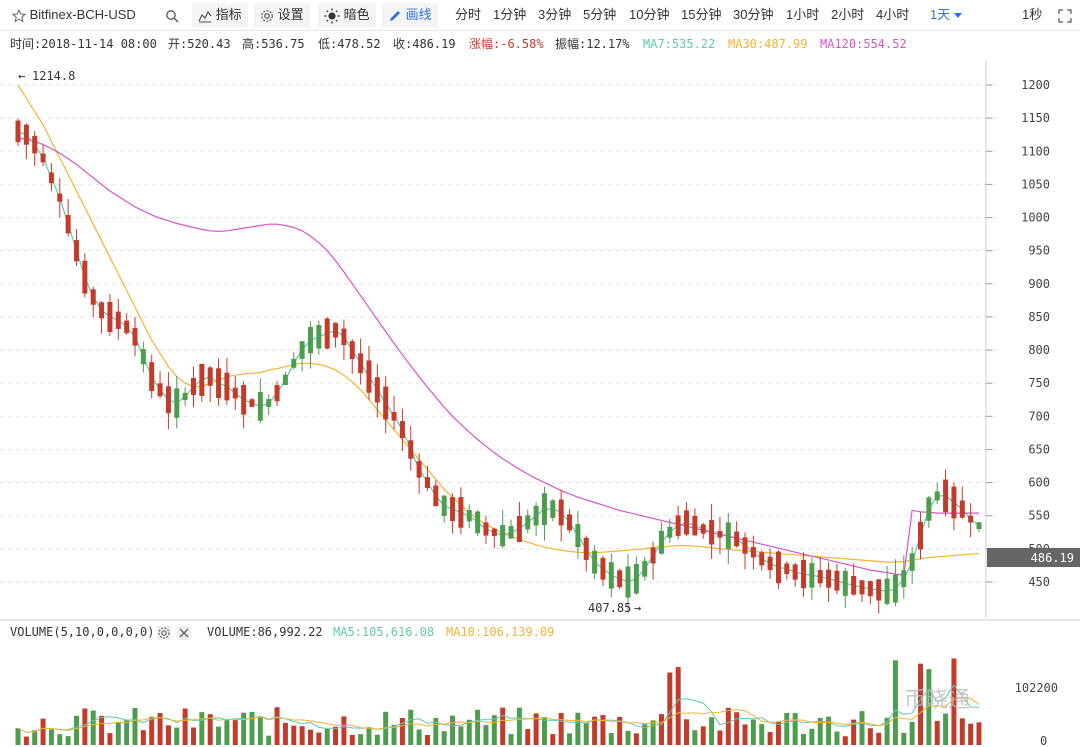  Describe the element at coordinates (848, 14) in the screenshot. I see `interval-2h: 2小时` at that location.